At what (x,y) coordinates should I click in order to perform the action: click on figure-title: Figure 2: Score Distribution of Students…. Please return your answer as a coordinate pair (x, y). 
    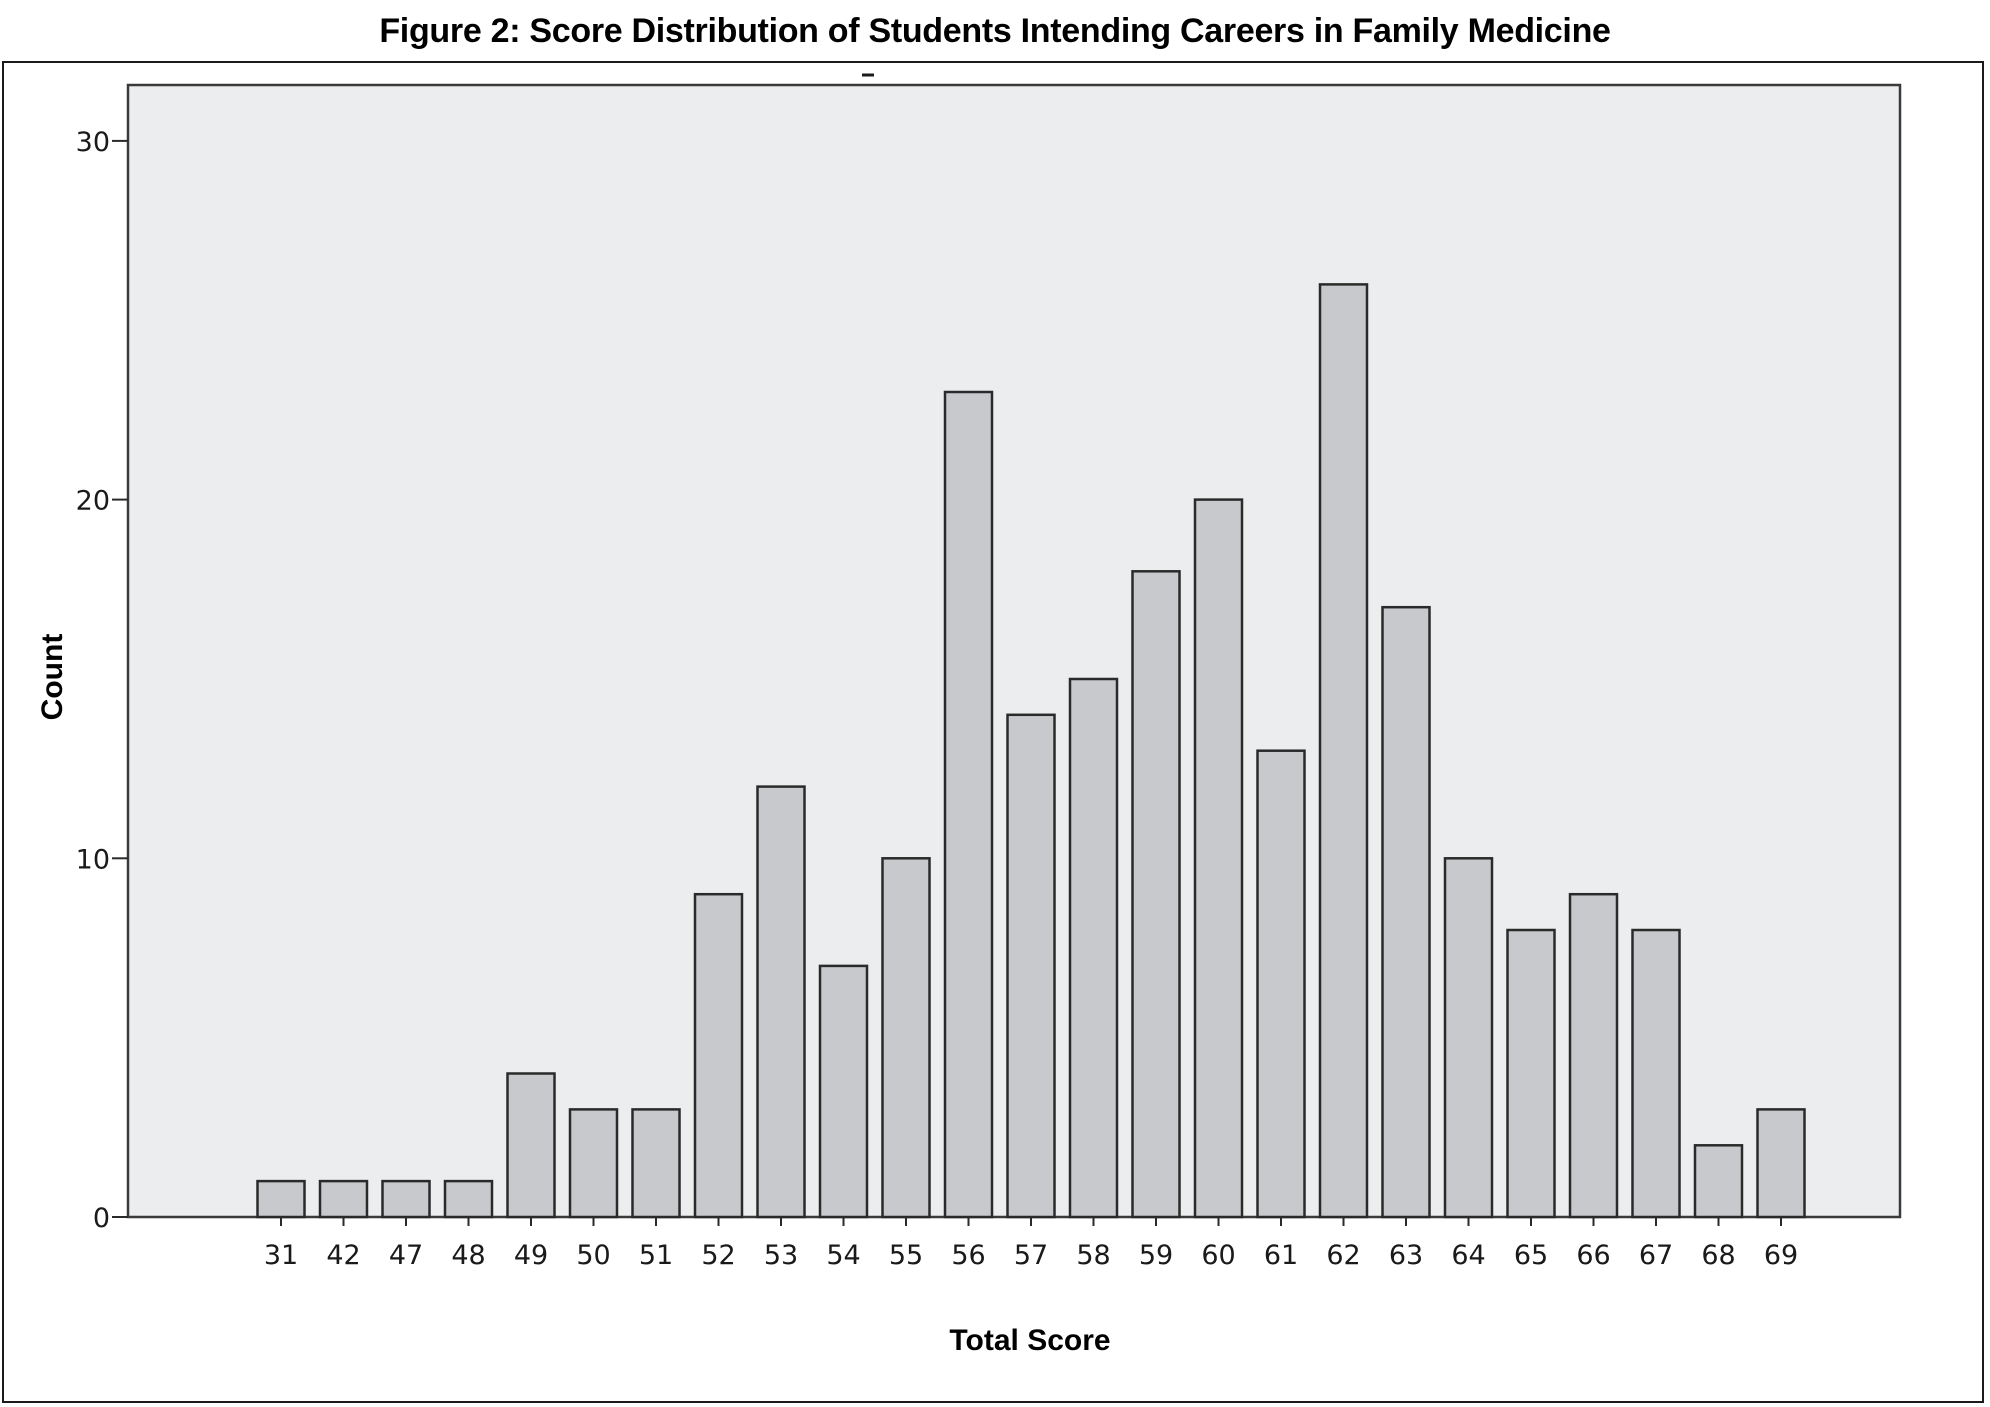
    Looking at the image, I should click on (995, 31).